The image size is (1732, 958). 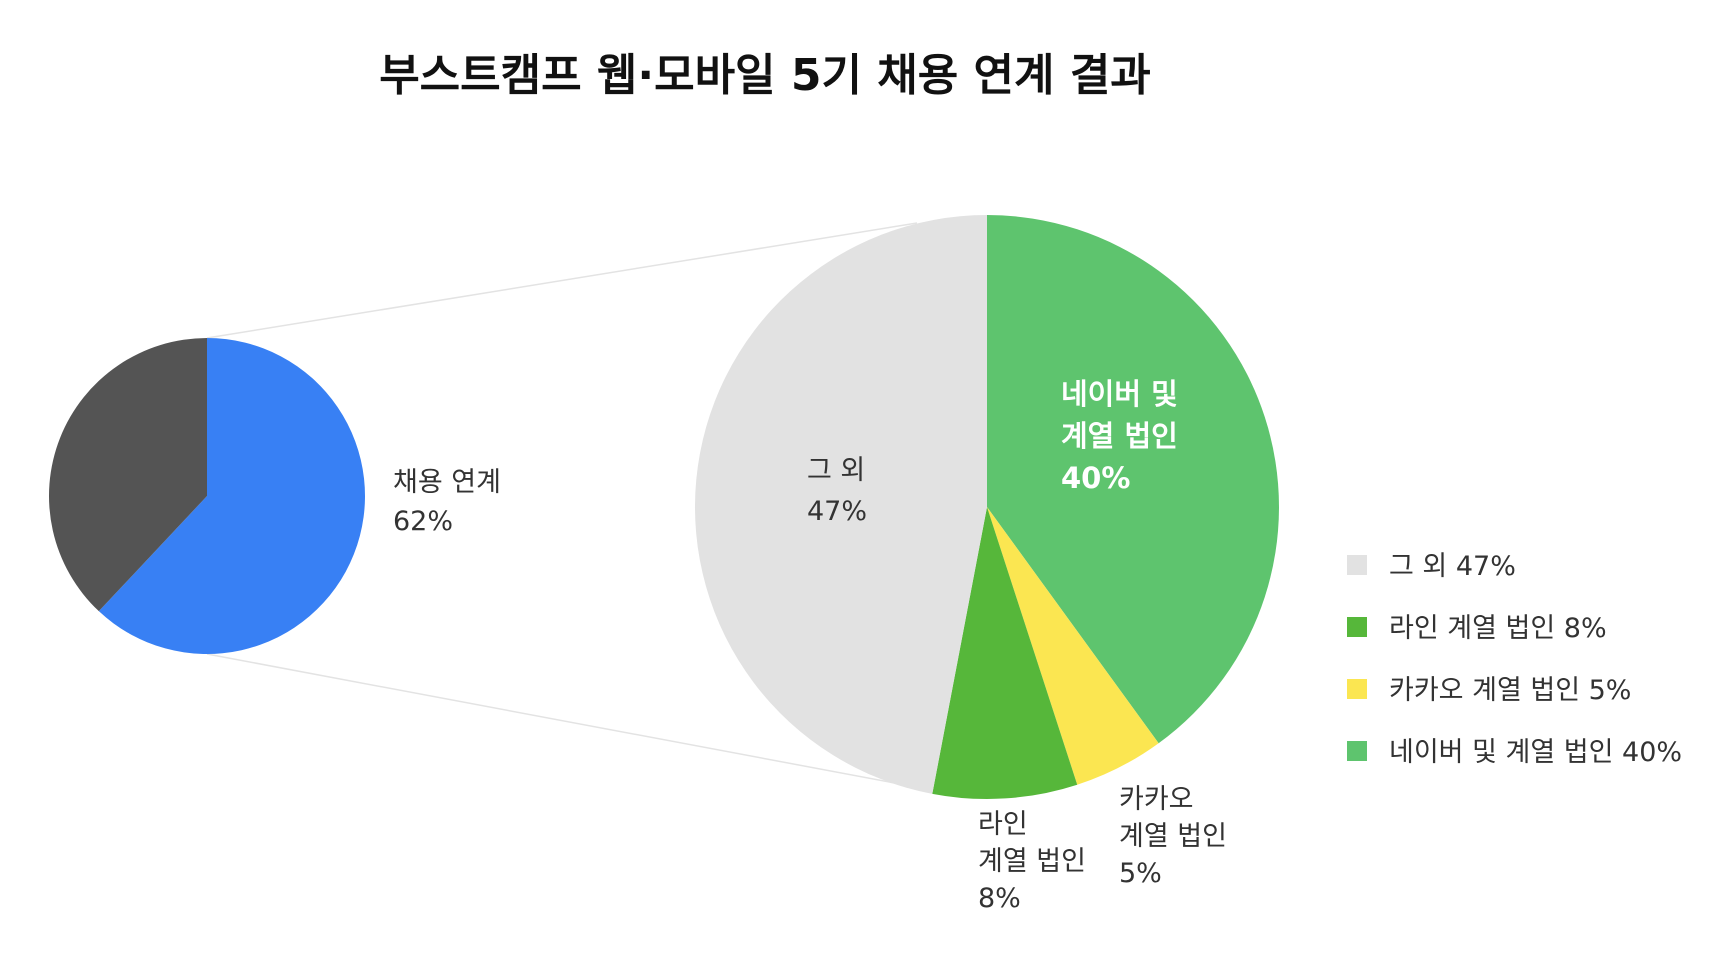 I want to click on data-label-1-3: 그 외 47%, so click(x=837, y=491).